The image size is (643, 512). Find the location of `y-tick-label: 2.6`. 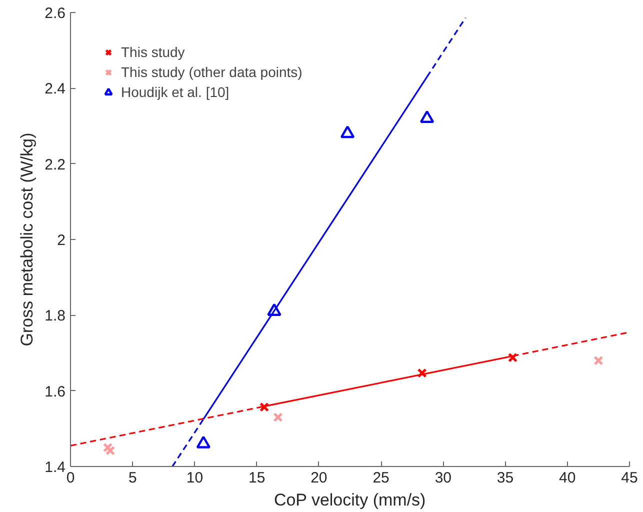

y-tick-label: 2.6 is located at coordinates (55, 13).